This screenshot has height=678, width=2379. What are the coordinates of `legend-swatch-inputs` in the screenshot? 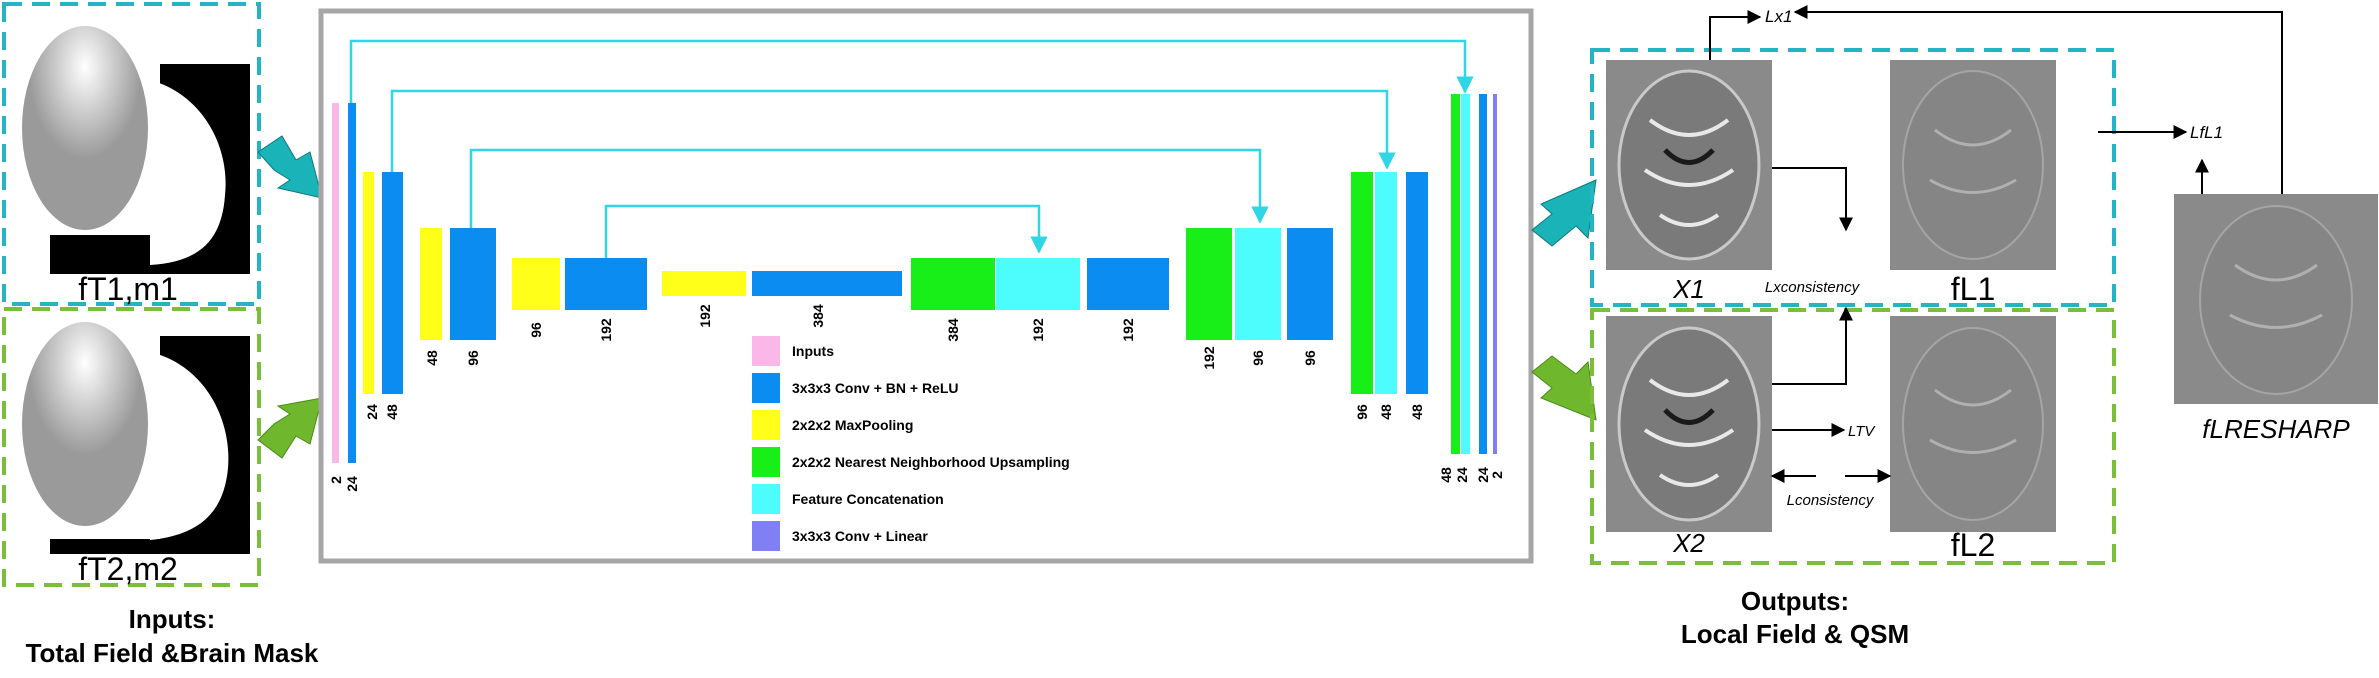 It's located at (766, 351).